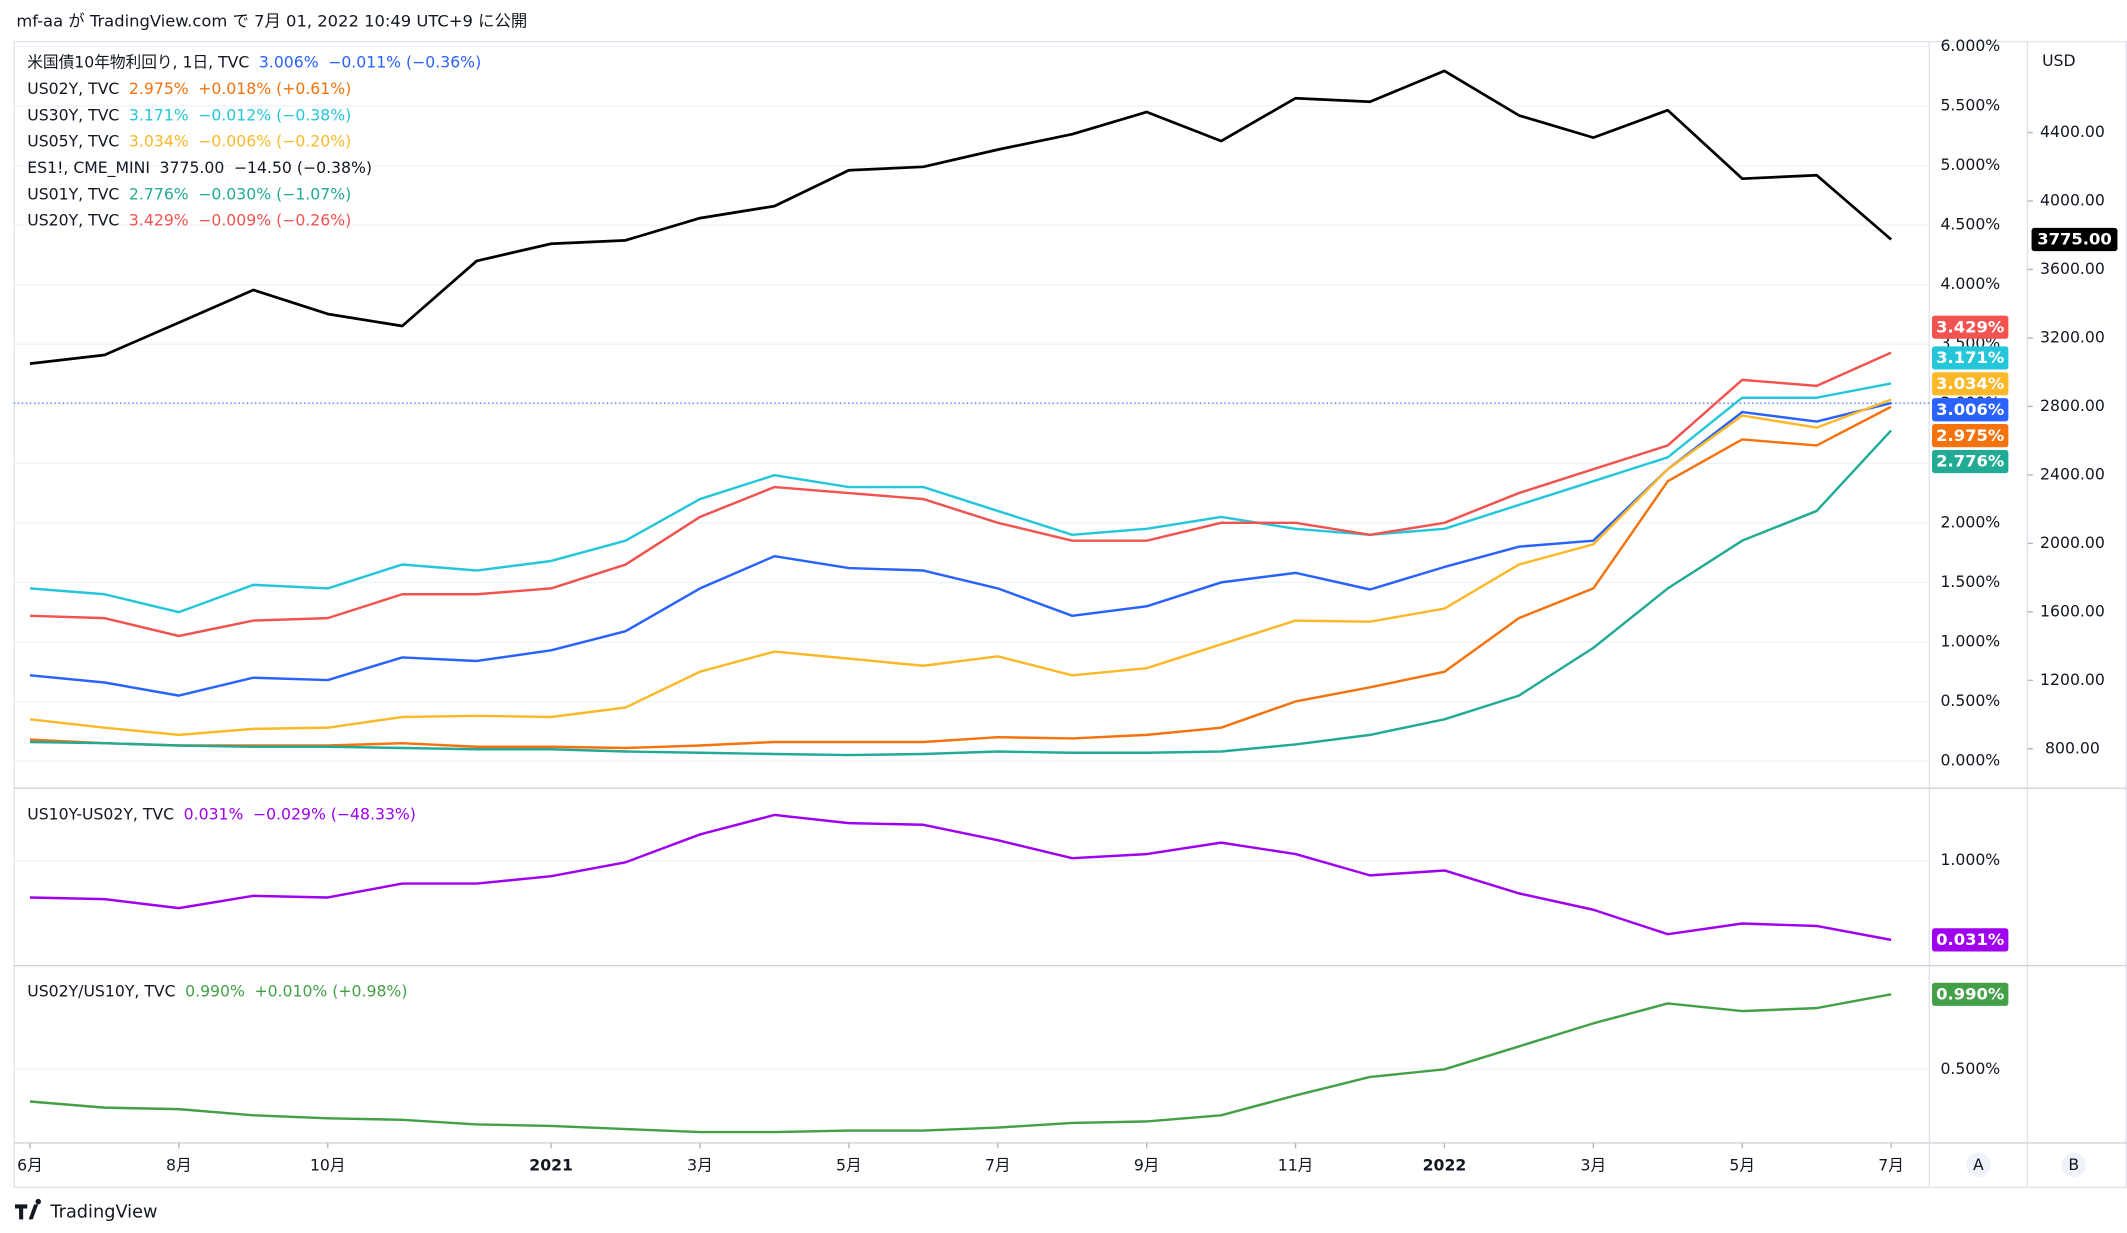 Image resolution: width=2127 pixels, height=1233 pixels. I want to click on legend-change: −0.029% (−48.33%), so click(334, 813).